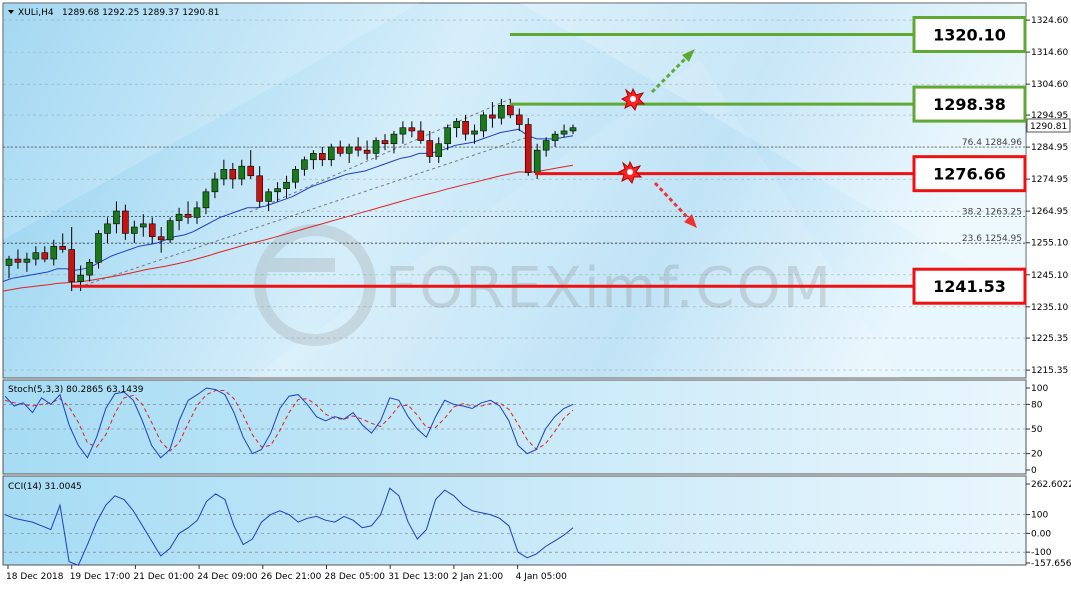  Describe the element at coordinates (672, 71) in the screenshot. I see `bullish-arrow-icon` at that location.